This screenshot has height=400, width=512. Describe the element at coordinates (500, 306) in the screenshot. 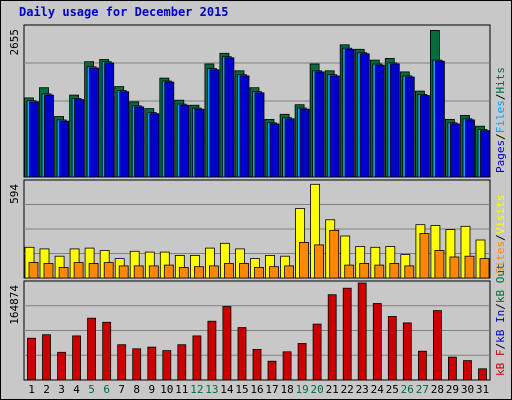

I see `legend-item-kbytes-3: /` at that location.